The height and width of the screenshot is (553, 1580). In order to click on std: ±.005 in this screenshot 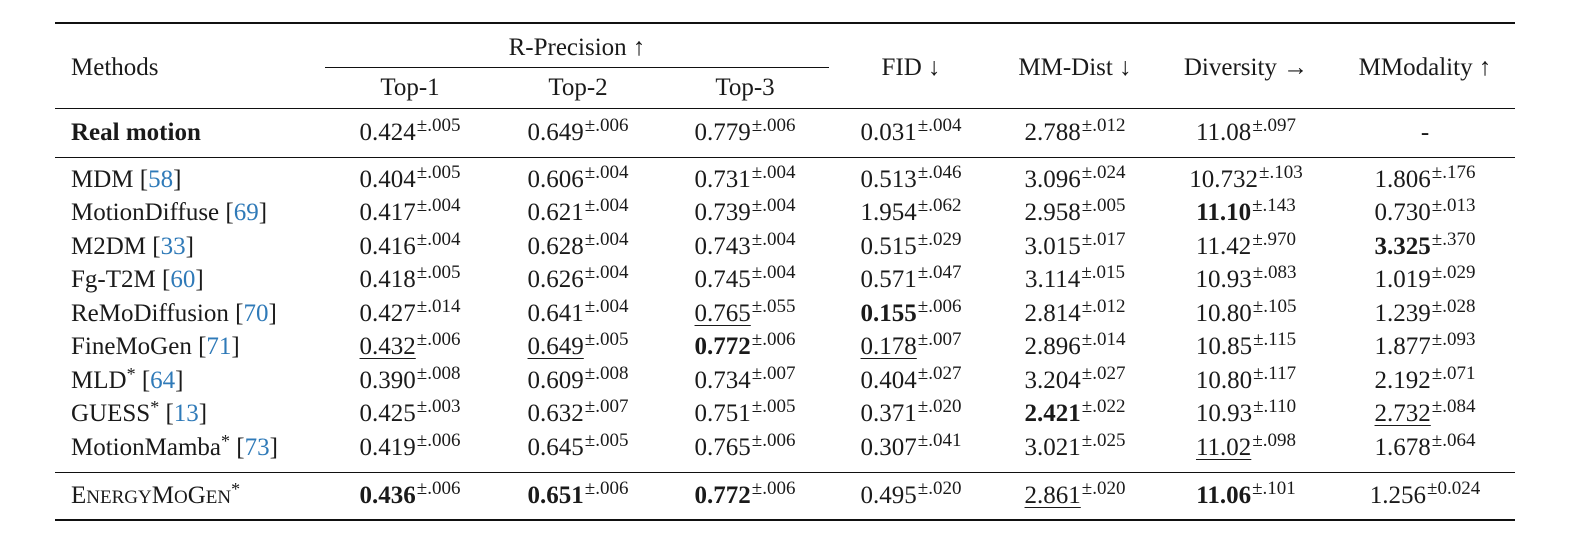, I will do `click(438, 125)`.